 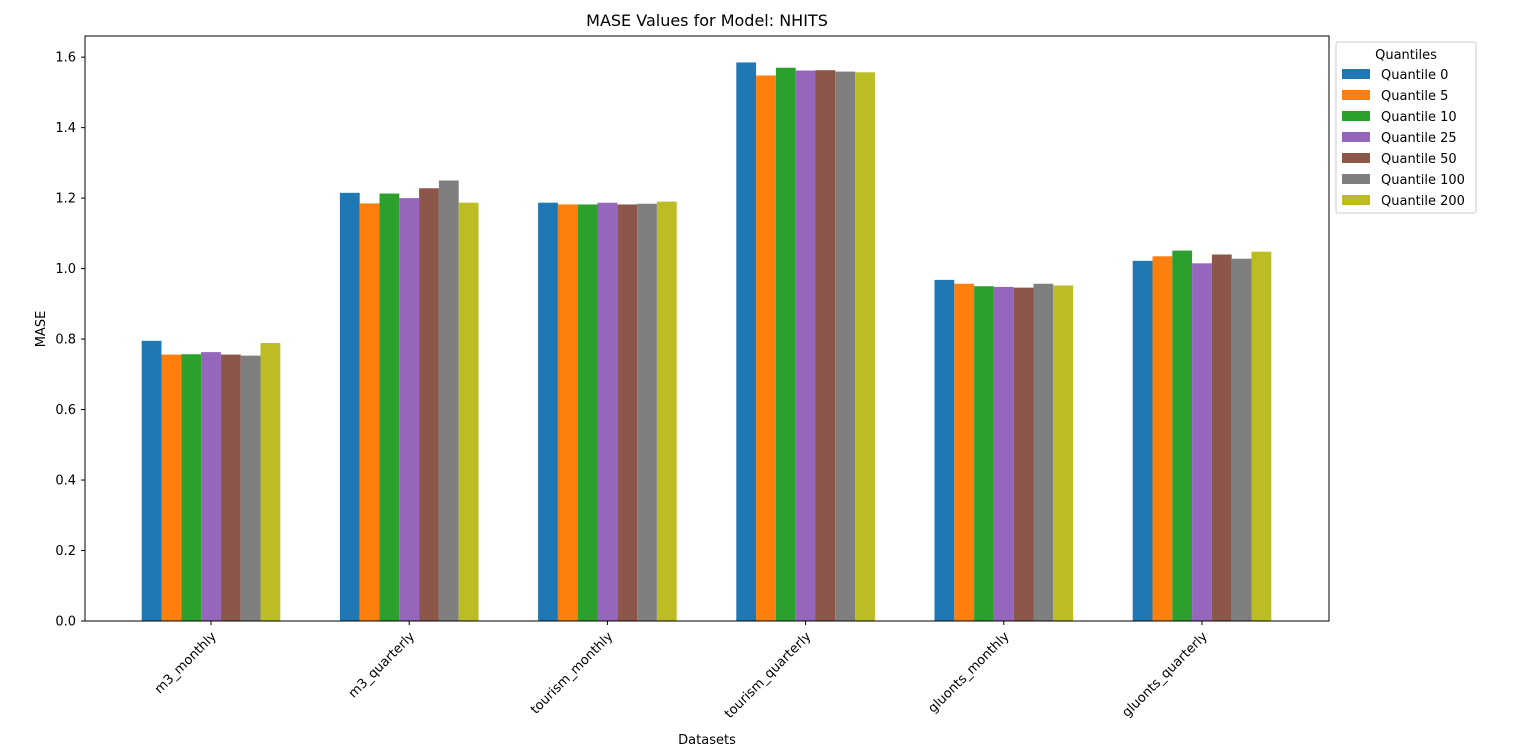 I want to click on y-tick-label: 1.0, so click(x=65, y=269).